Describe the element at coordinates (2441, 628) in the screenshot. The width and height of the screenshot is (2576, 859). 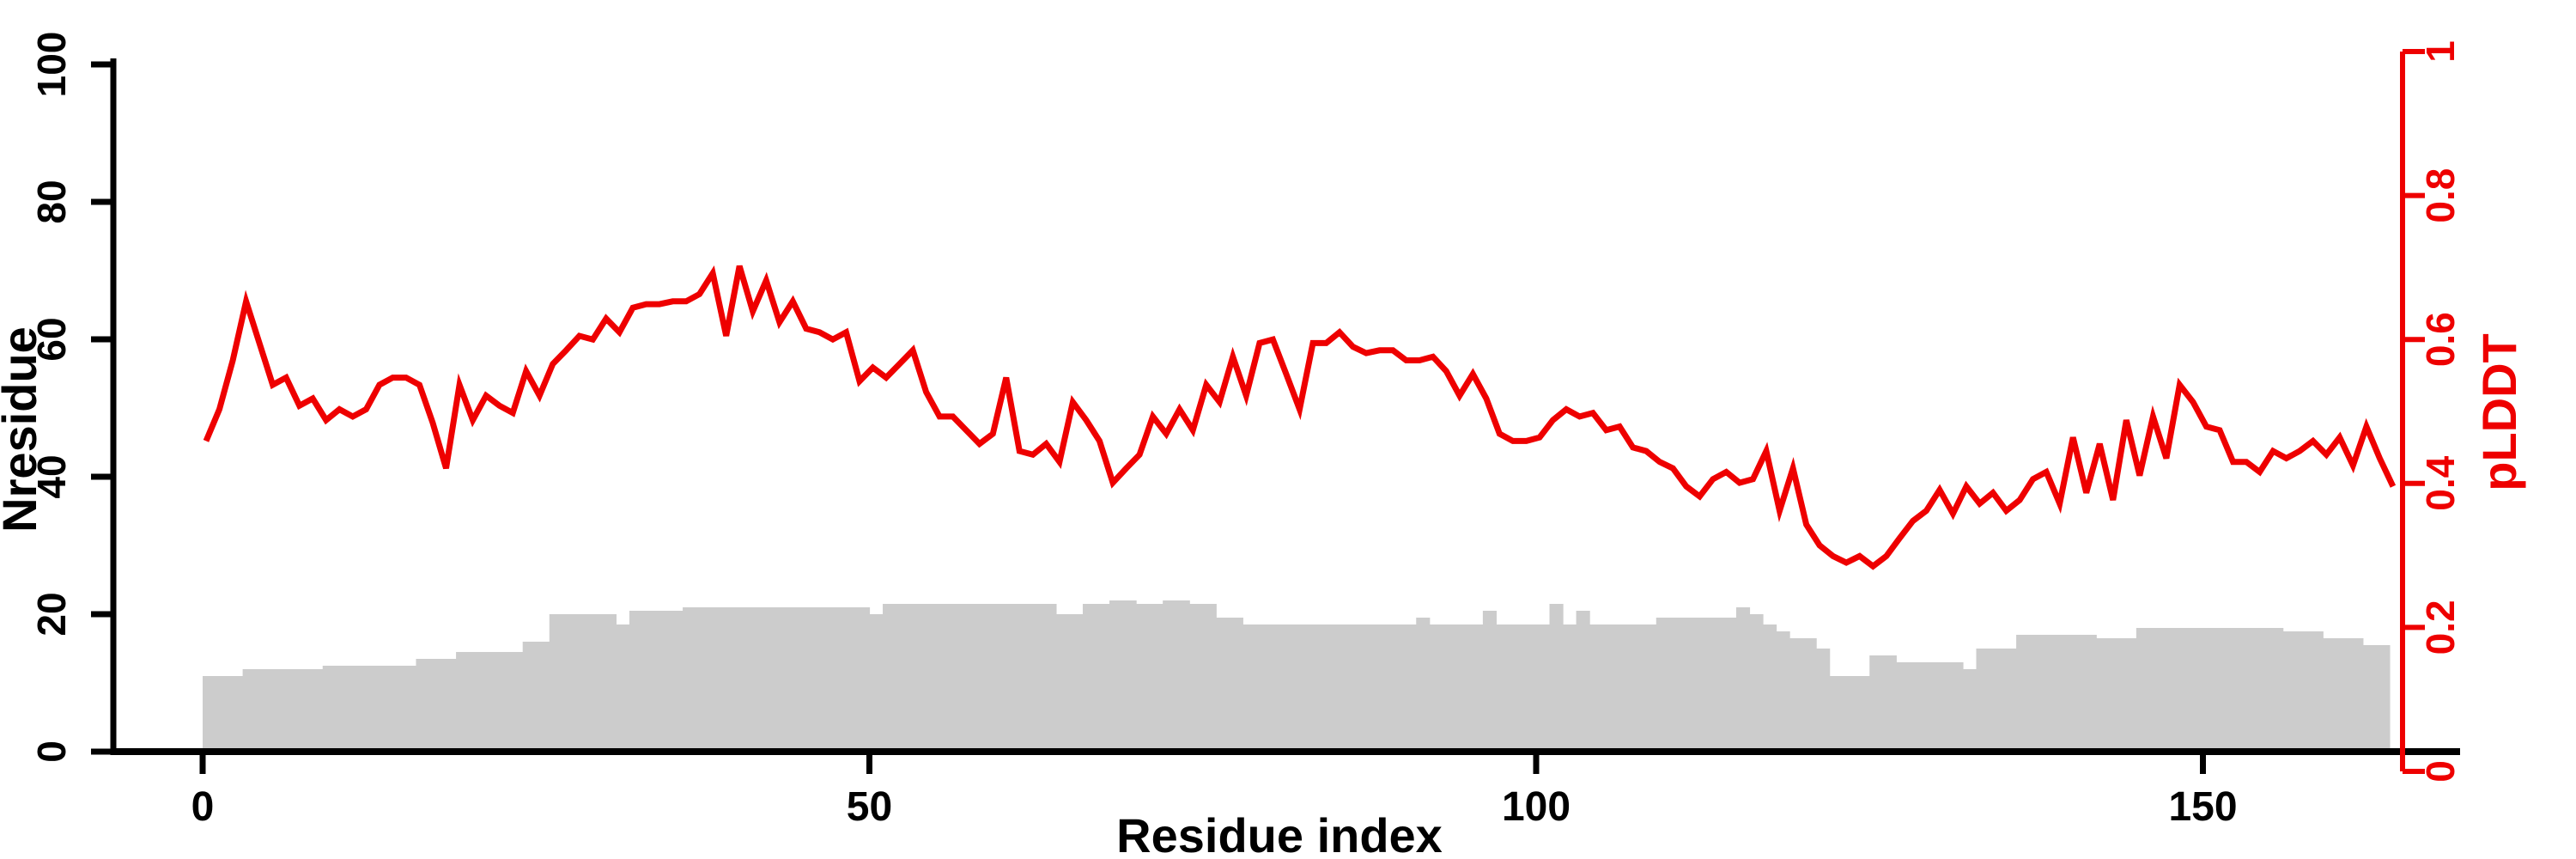
I see `y-axis-right-tick-label: 0.2` at that location.